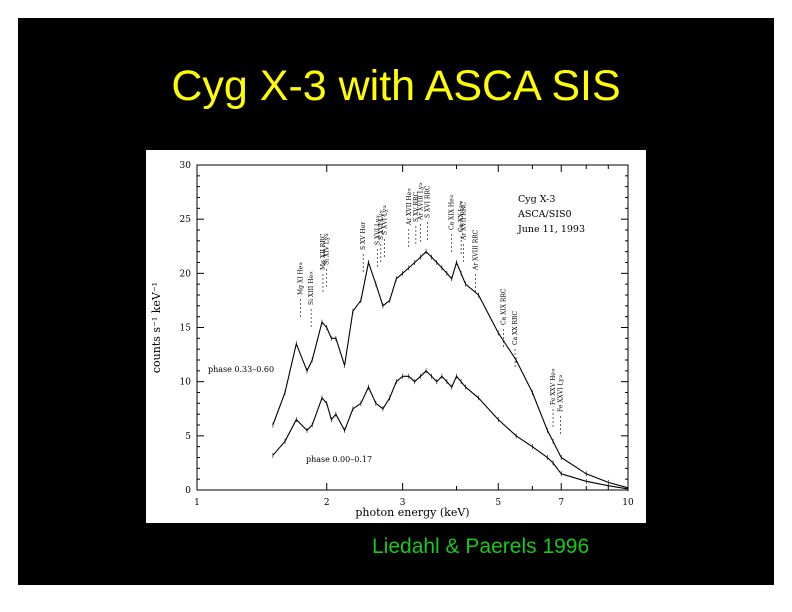  Describe the element at coordinates (363, 236) in the screenshot. I see `annotation-label: S XV Her` at that location.